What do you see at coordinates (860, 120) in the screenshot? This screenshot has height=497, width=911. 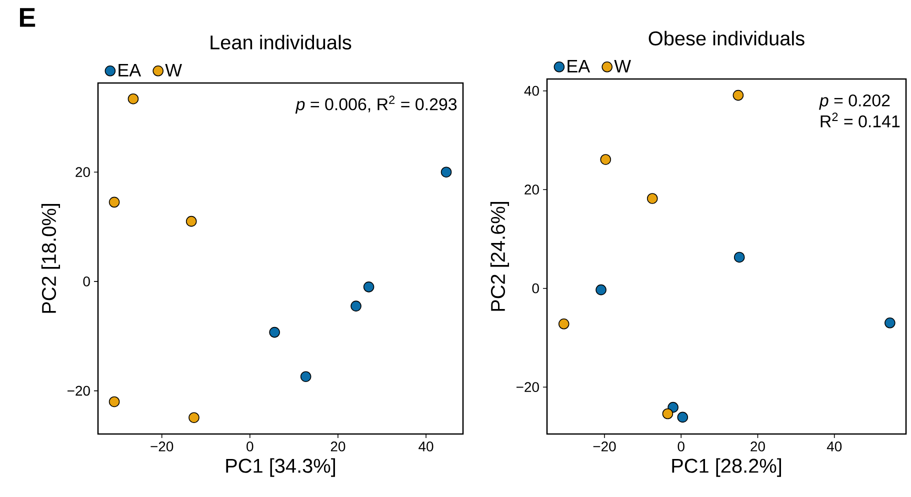 I see `annotation: R$^{2}$ = 0.141` at bounding box center [860, 120].